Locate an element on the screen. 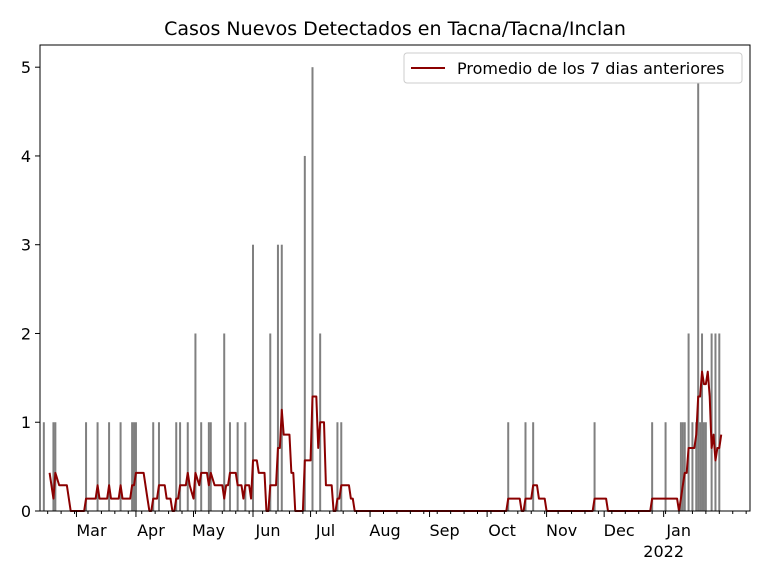 The width and height of the screenshot is (768, 576). x-tick-label: May is located at coordinates (208, 530).